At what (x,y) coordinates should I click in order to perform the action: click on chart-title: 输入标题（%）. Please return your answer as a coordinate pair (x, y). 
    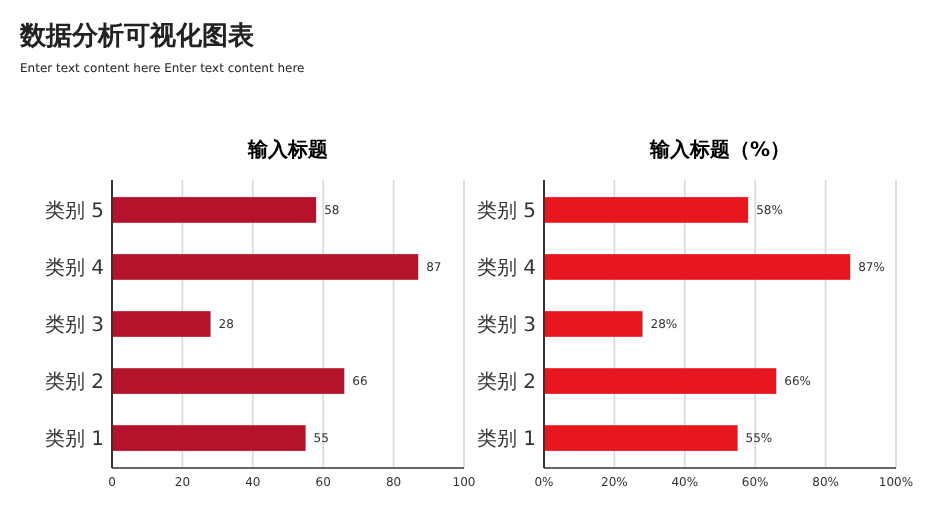
    Looking at the image, I should click on (719, 150).